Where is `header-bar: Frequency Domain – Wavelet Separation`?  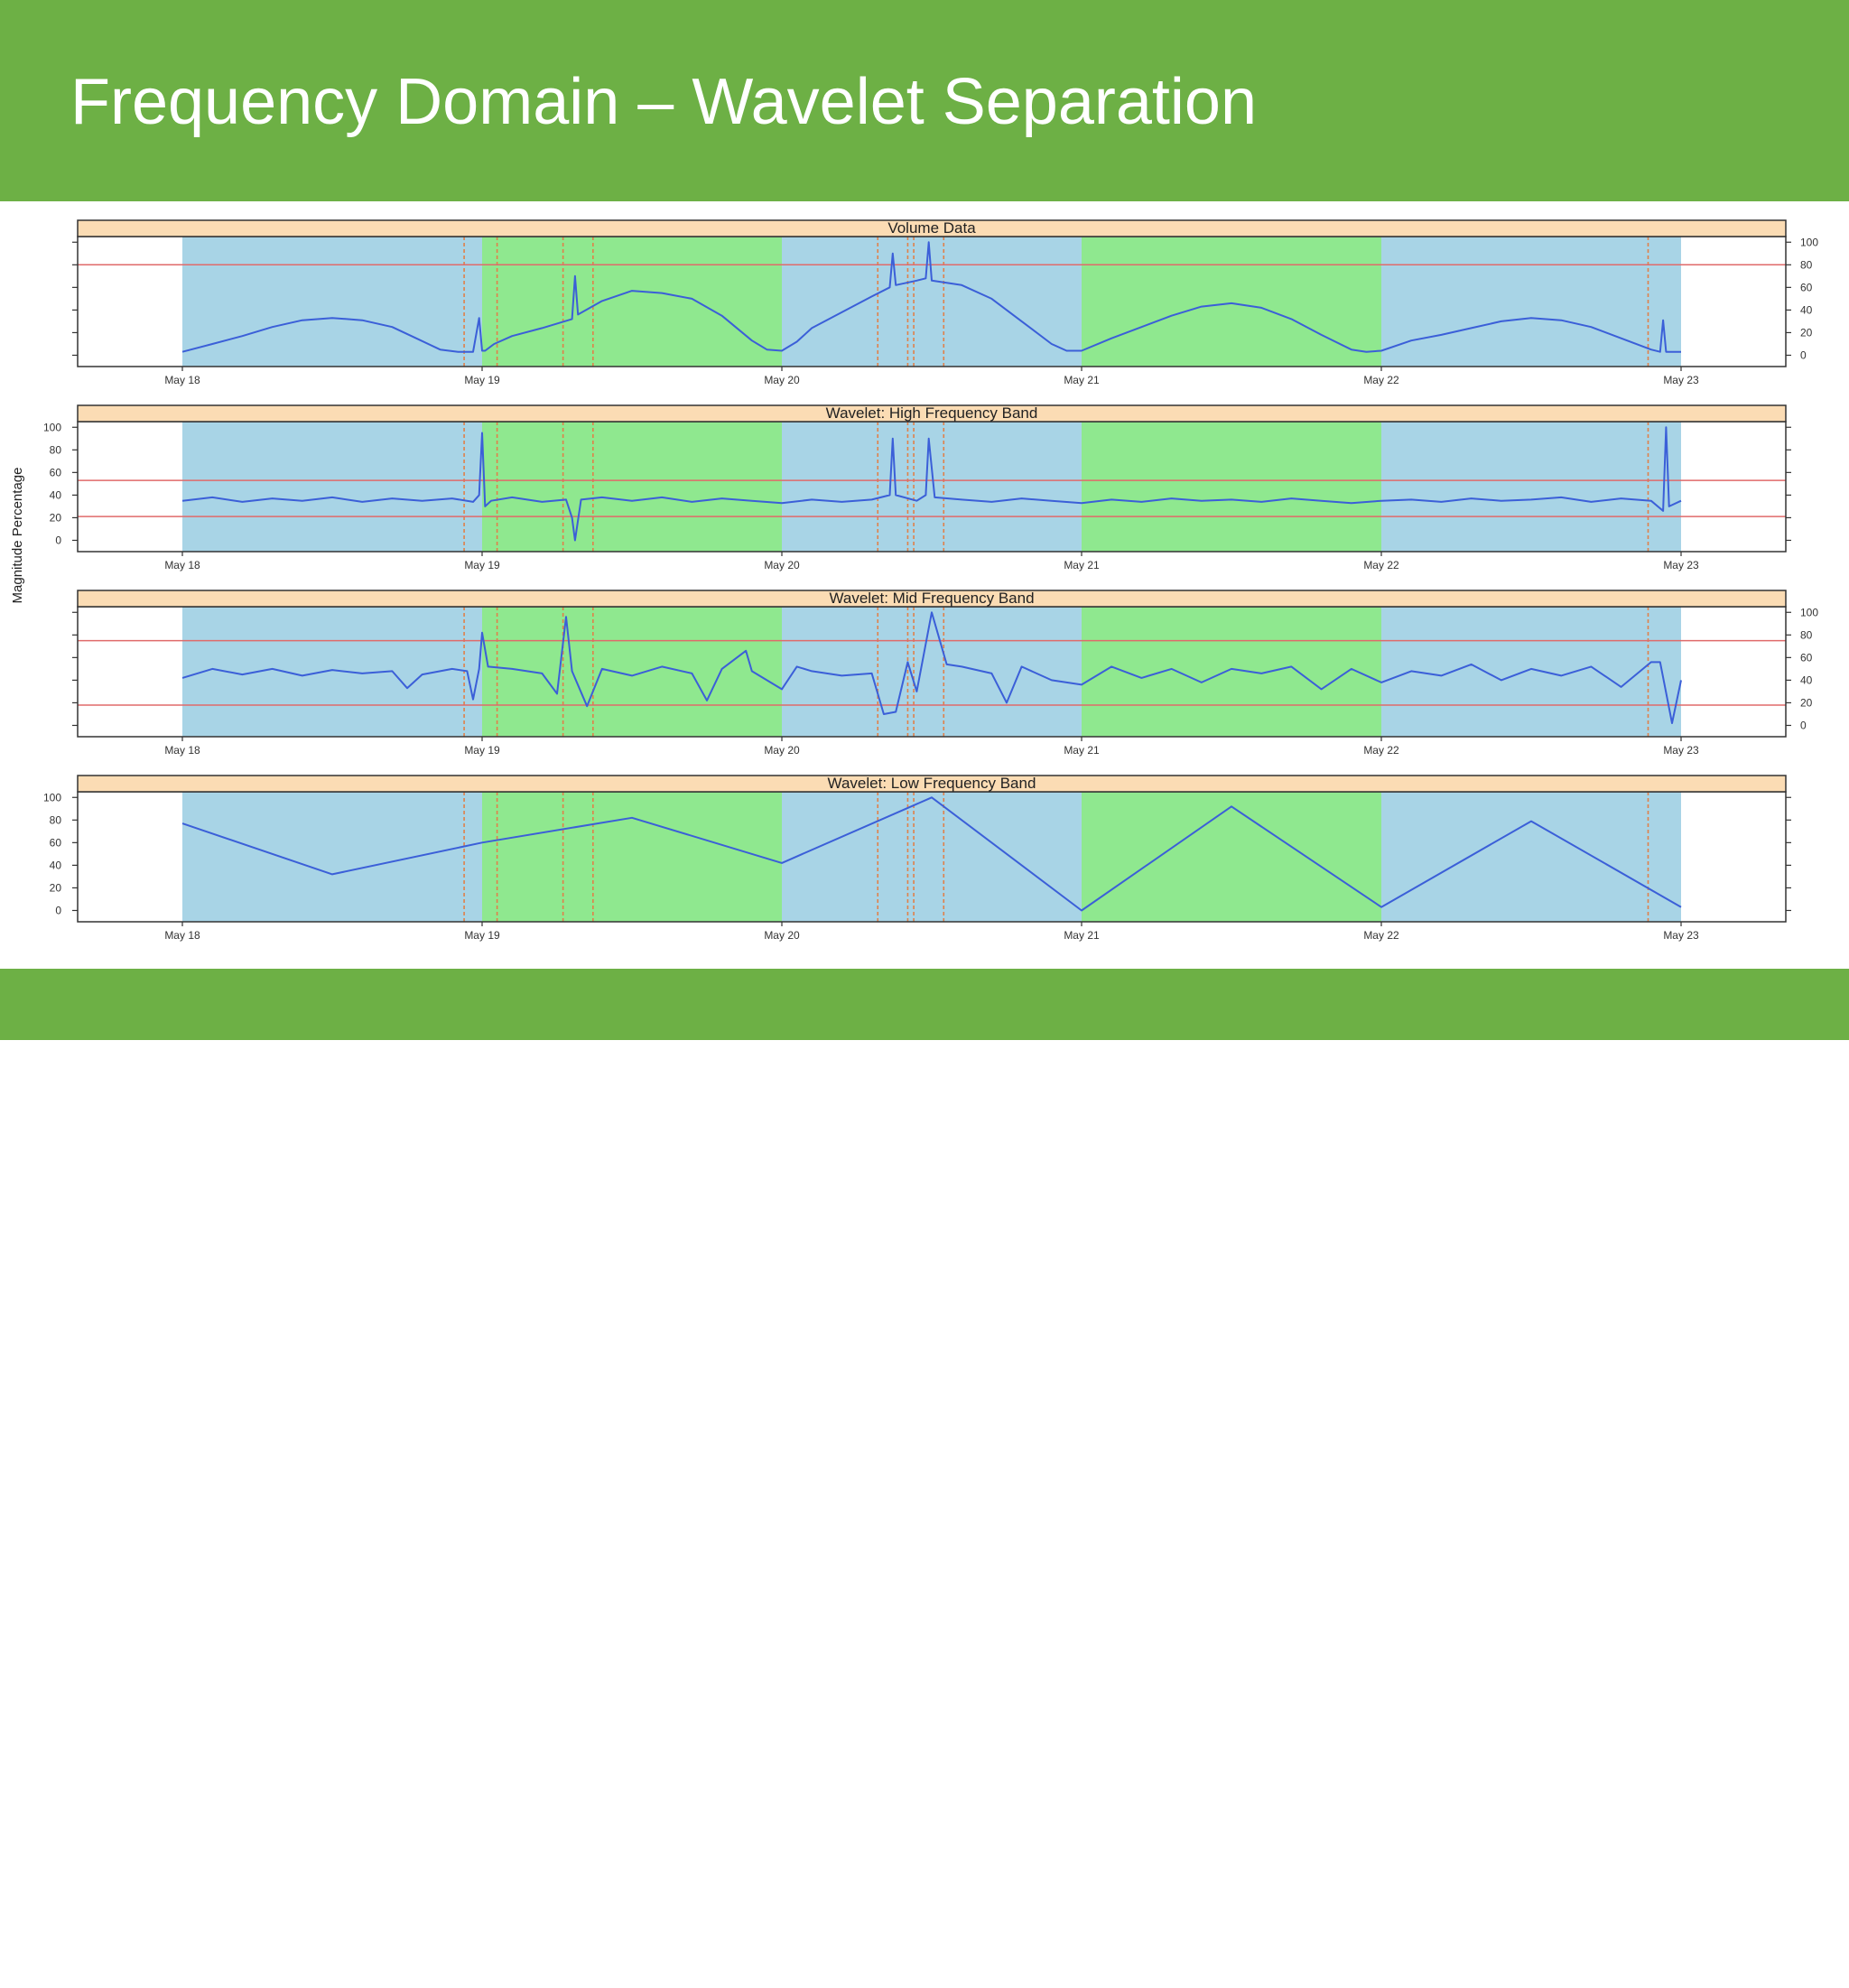 header-bar: Frequency Domain – Wavelet Separation is located at coordinates (924, 100).